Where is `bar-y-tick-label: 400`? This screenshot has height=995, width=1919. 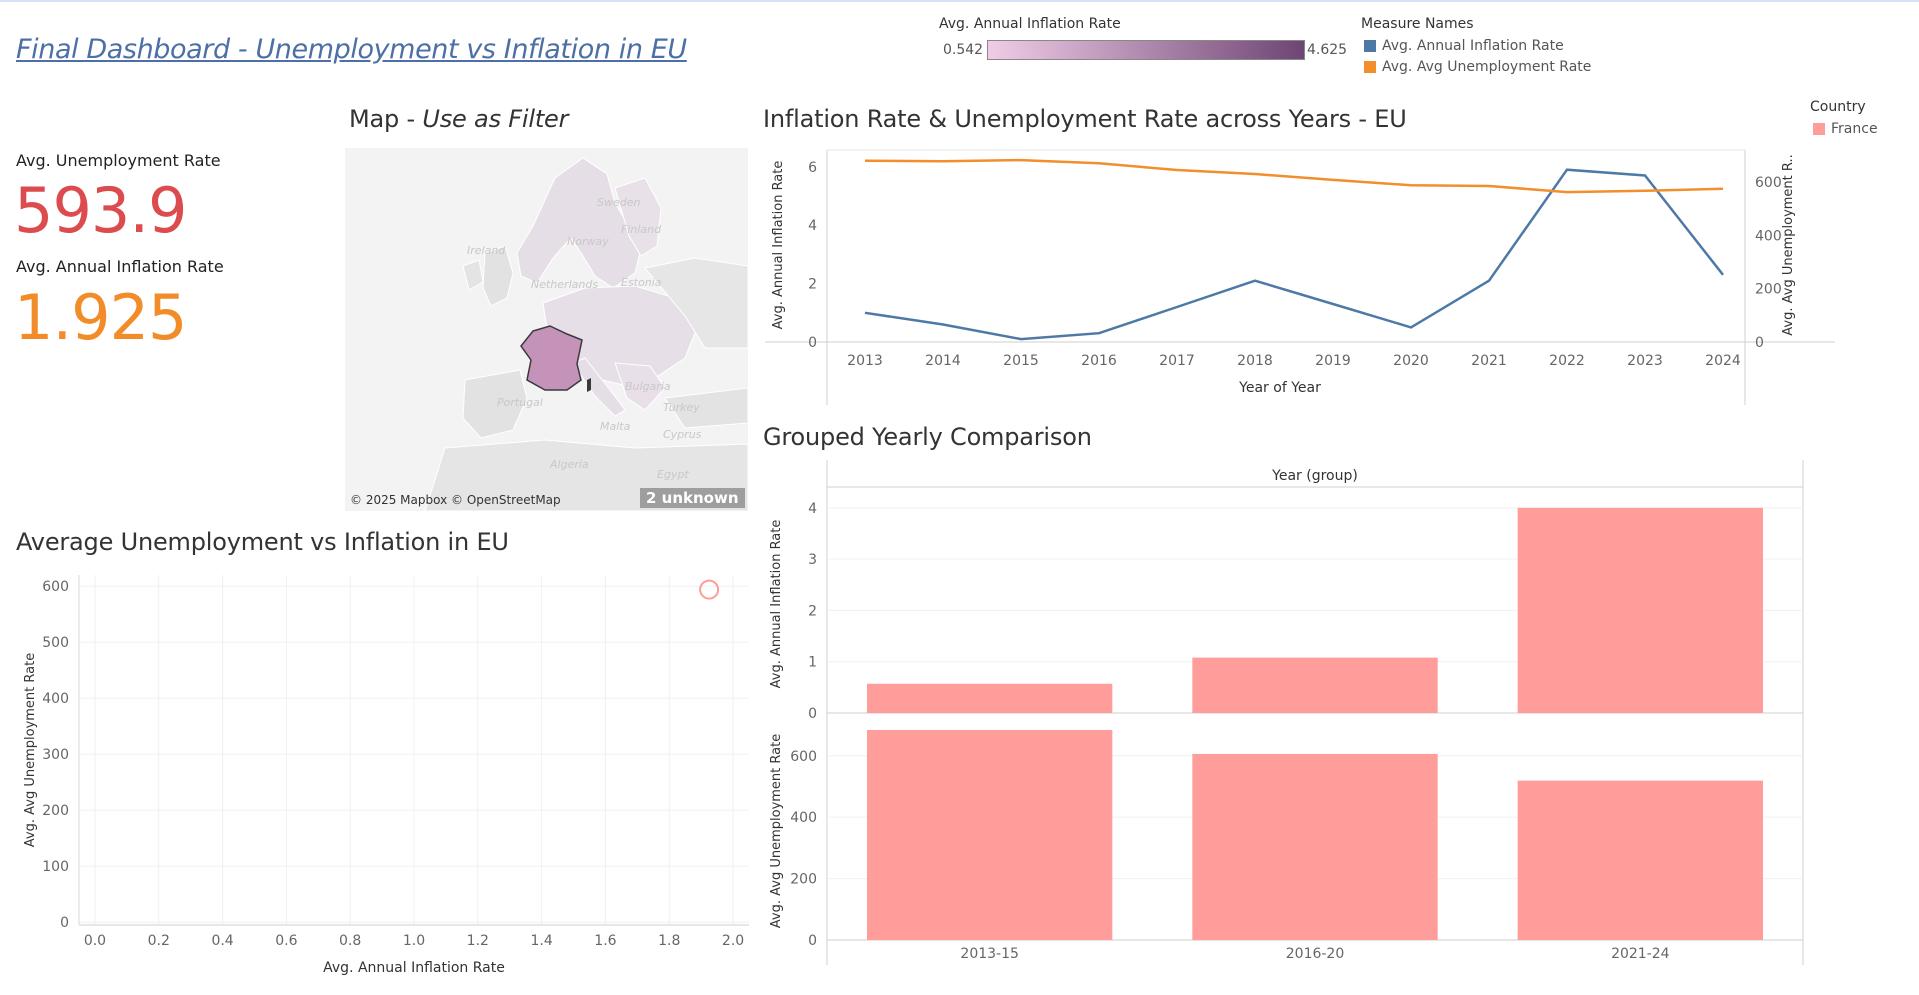 bar-y-tick-label: 400 is located at coordinates (803, 818).